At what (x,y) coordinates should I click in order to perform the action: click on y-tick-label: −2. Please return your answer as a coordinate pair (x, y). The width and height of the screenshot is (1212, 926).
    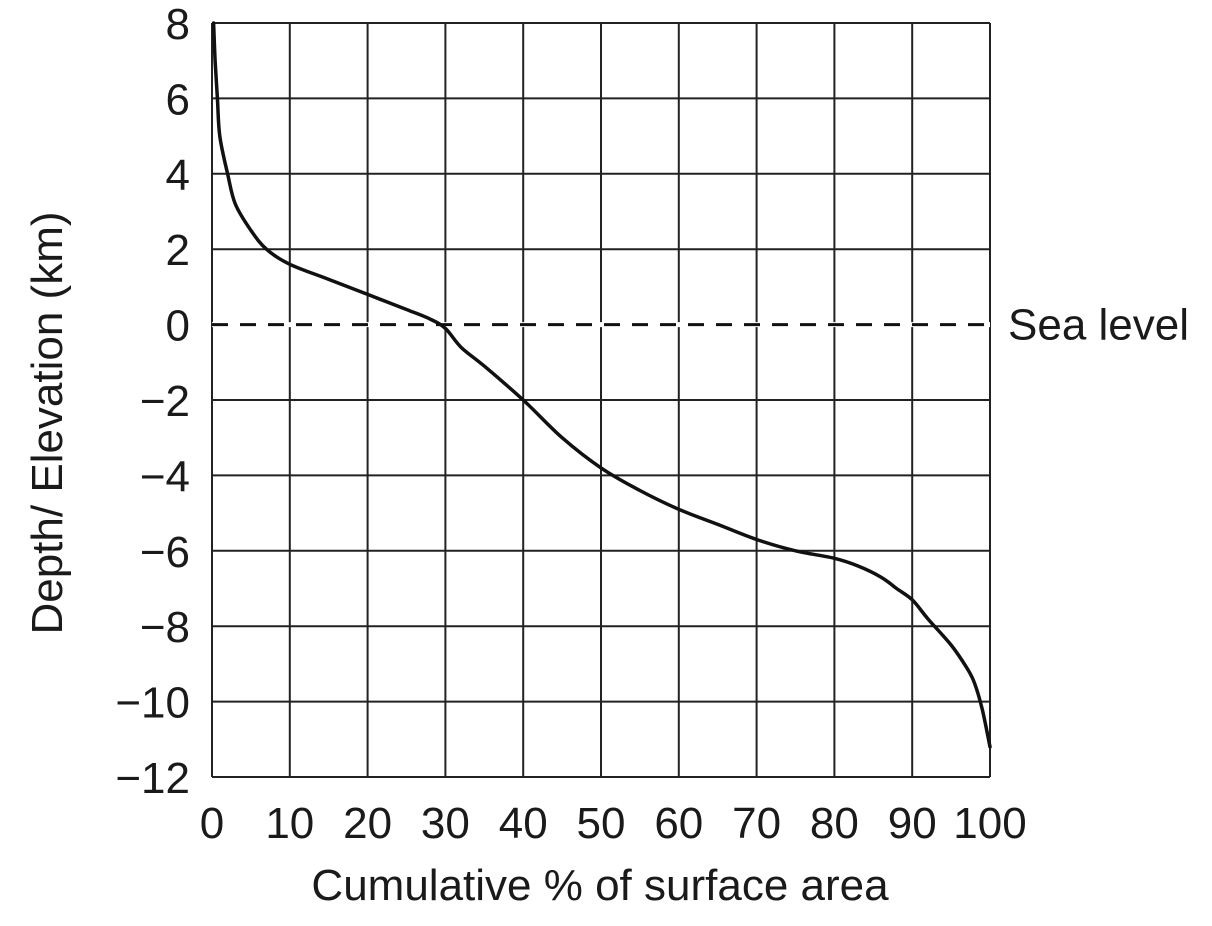
    Looking at the image, I should click on (165, 401).